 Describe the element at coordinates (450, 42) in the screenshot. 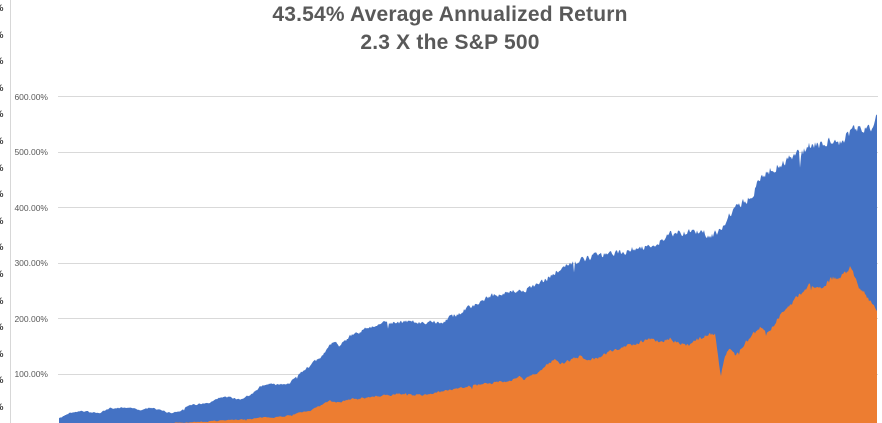

I see `chart-title-line-2: 2.3 X the S&P 500` at that location.